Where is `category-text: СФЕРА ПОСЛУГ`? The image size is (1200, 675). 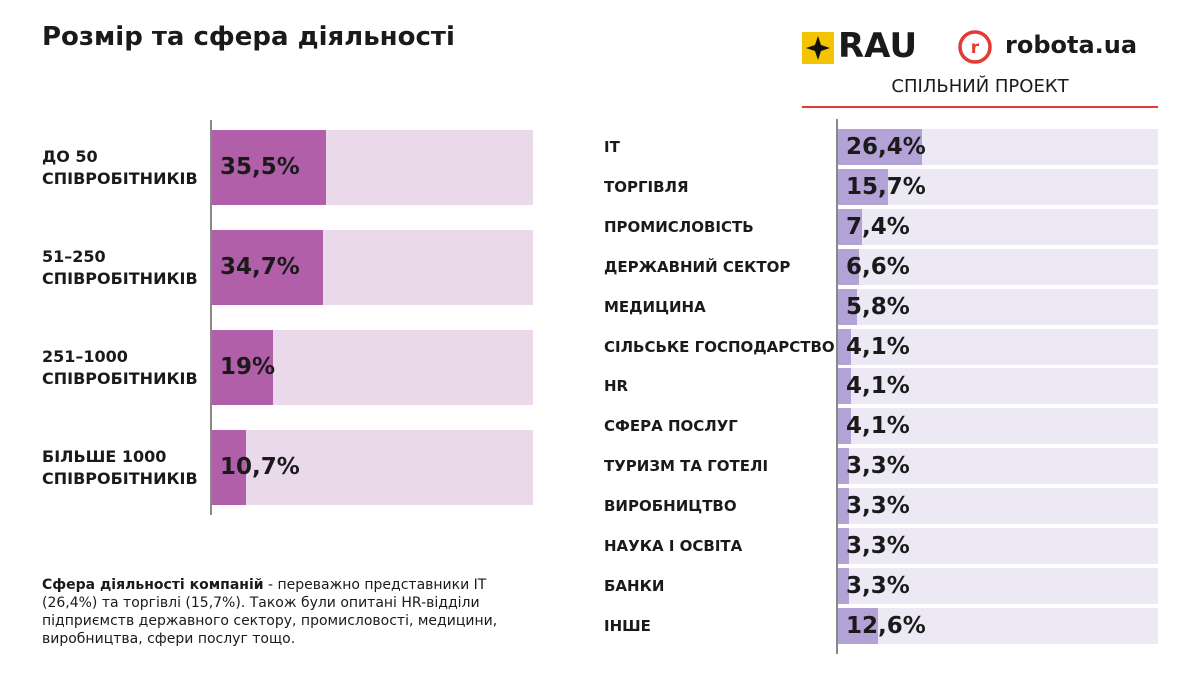
category-text: СФЕРА ПОСЛУГ is located at coordinates (671, 426).